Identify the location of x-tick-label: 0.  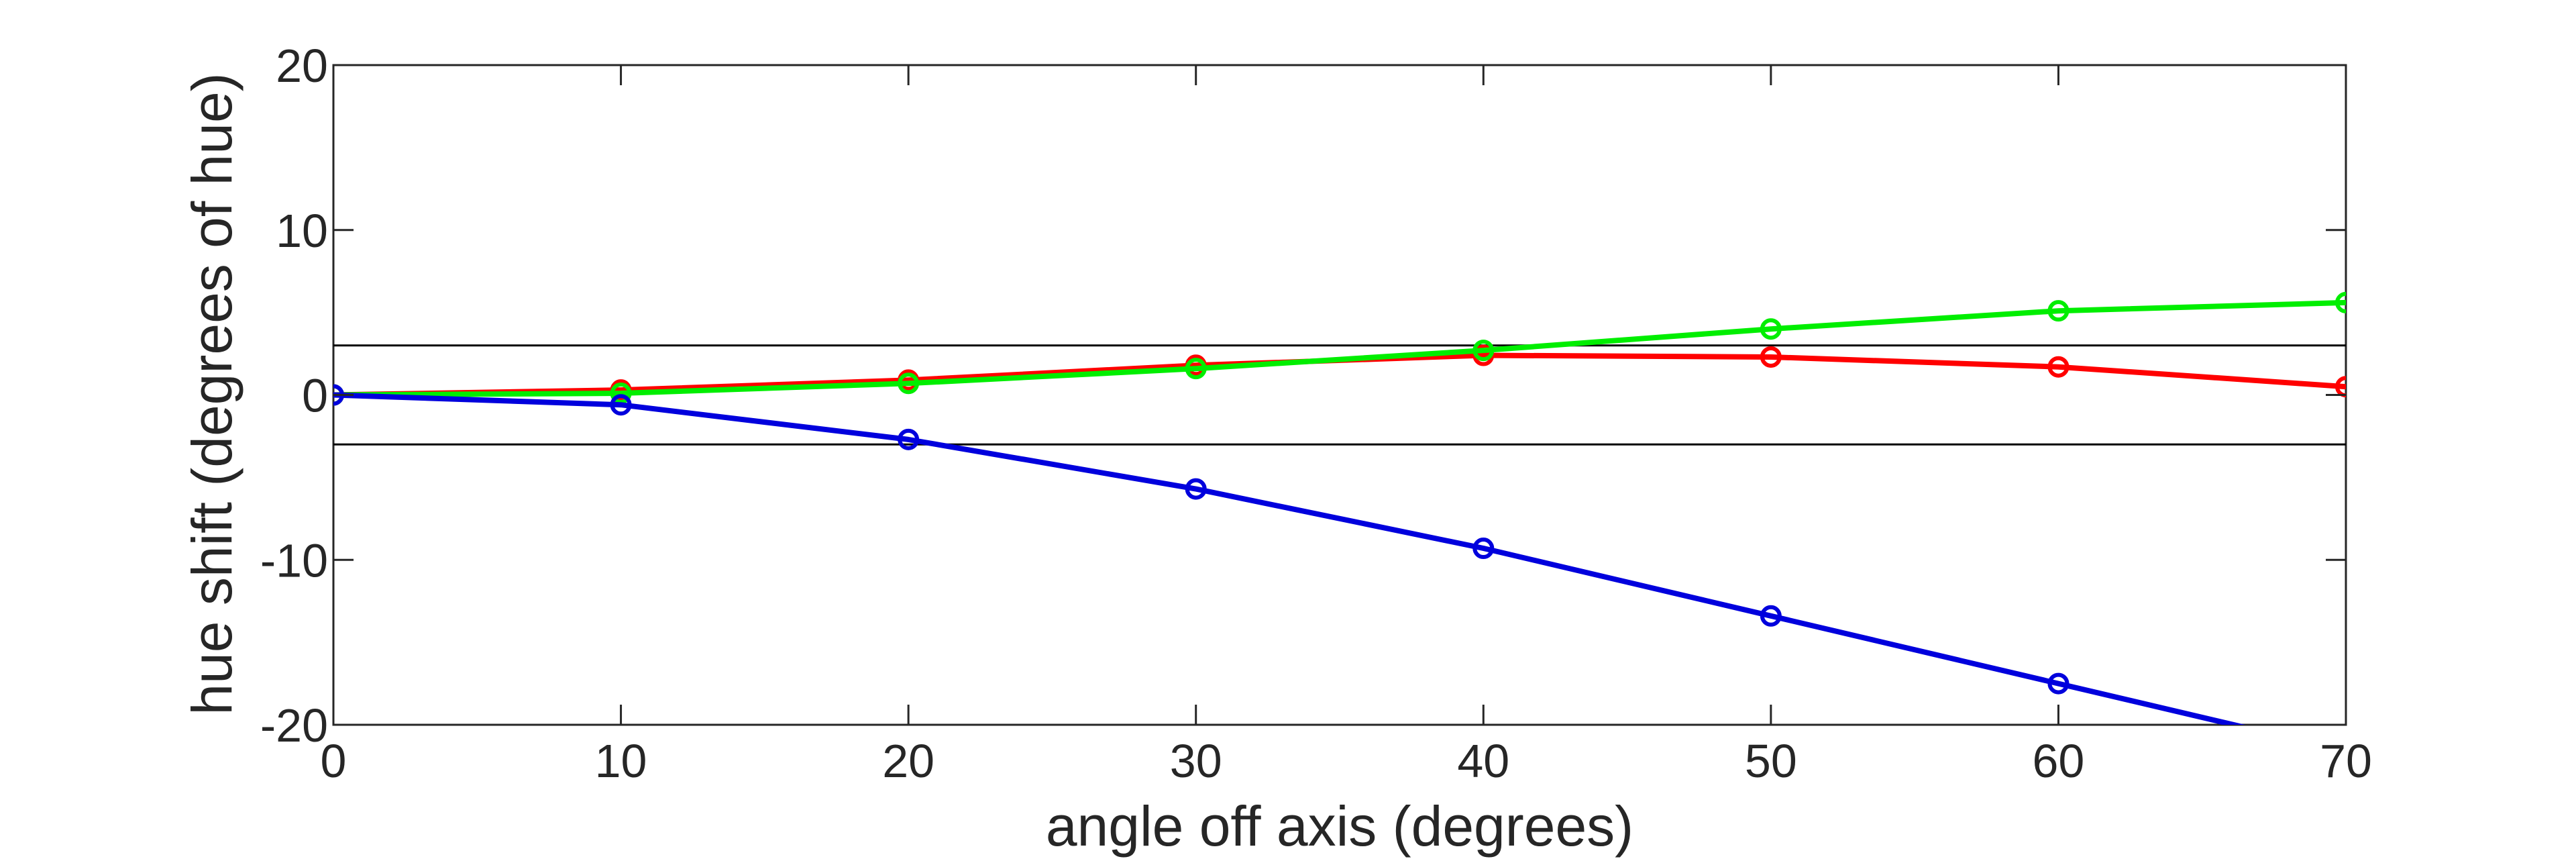
(334, 761).